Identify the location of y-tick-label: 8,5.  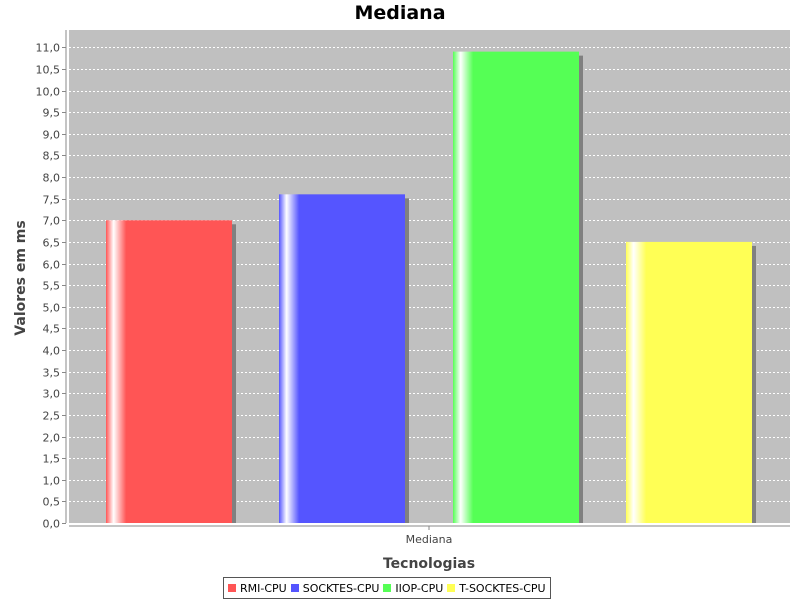
(52, 156).